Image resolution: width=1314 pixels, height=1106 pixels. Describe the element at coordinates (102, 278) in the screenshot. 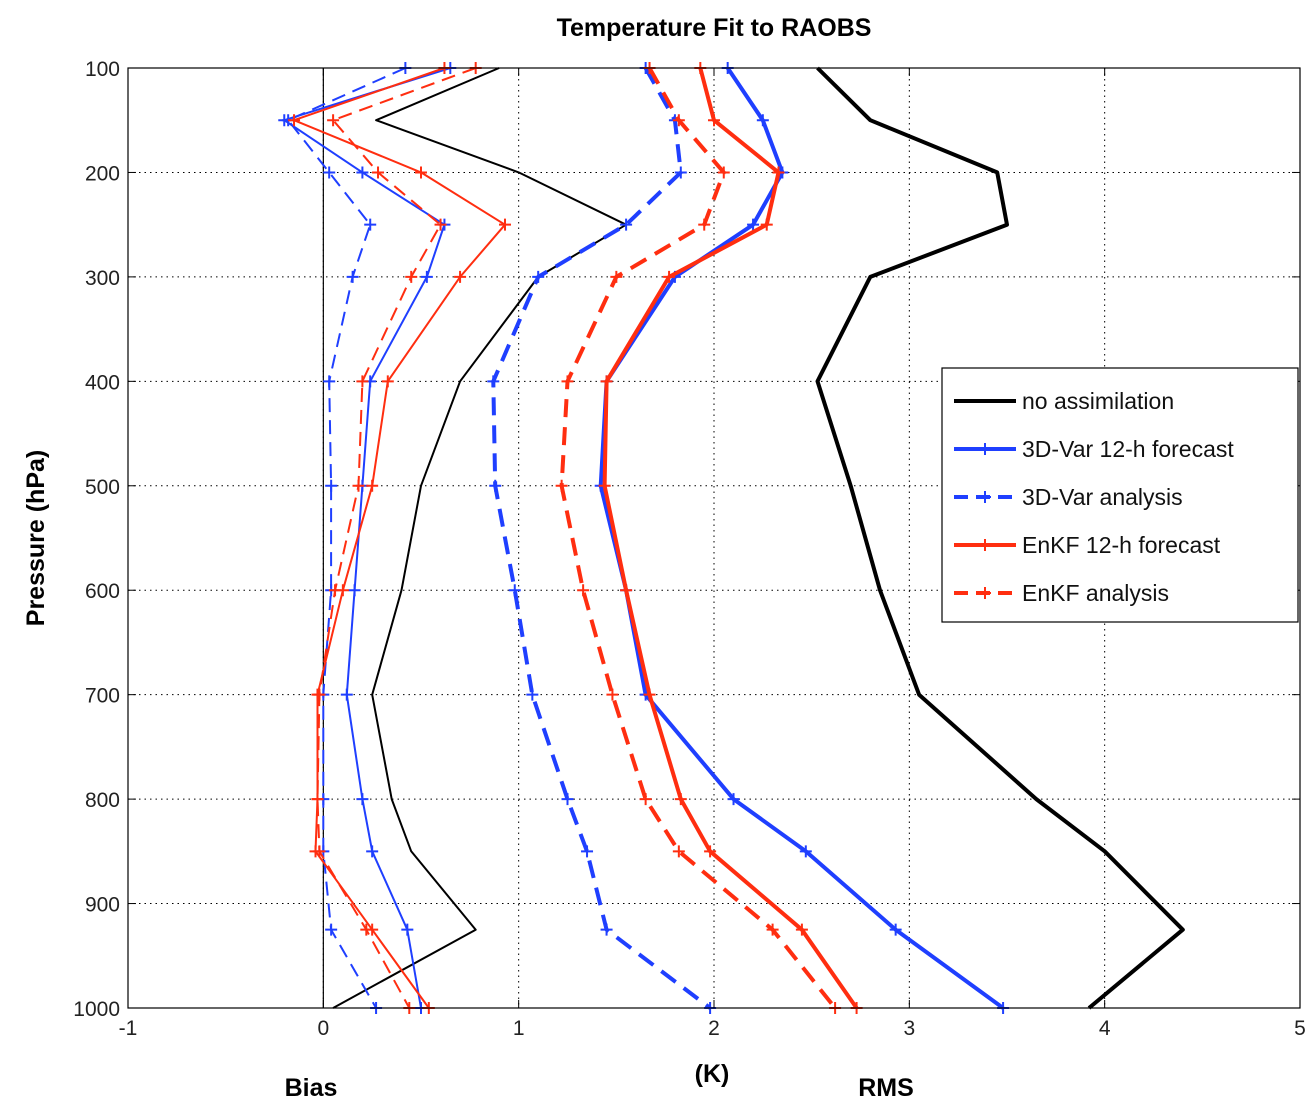

I see `y-tick-label: 300` at that location.